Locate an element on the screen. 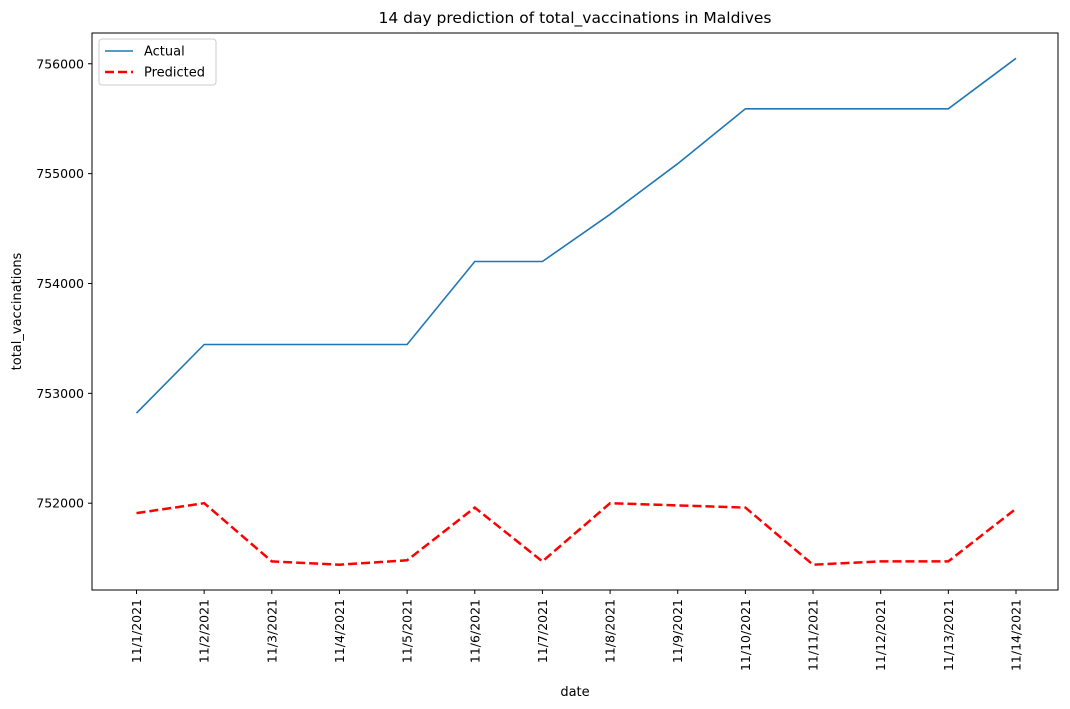 The image size is (1070, 709). x-tick-label: 11/9/2021 is located at coordinates (677, 631).